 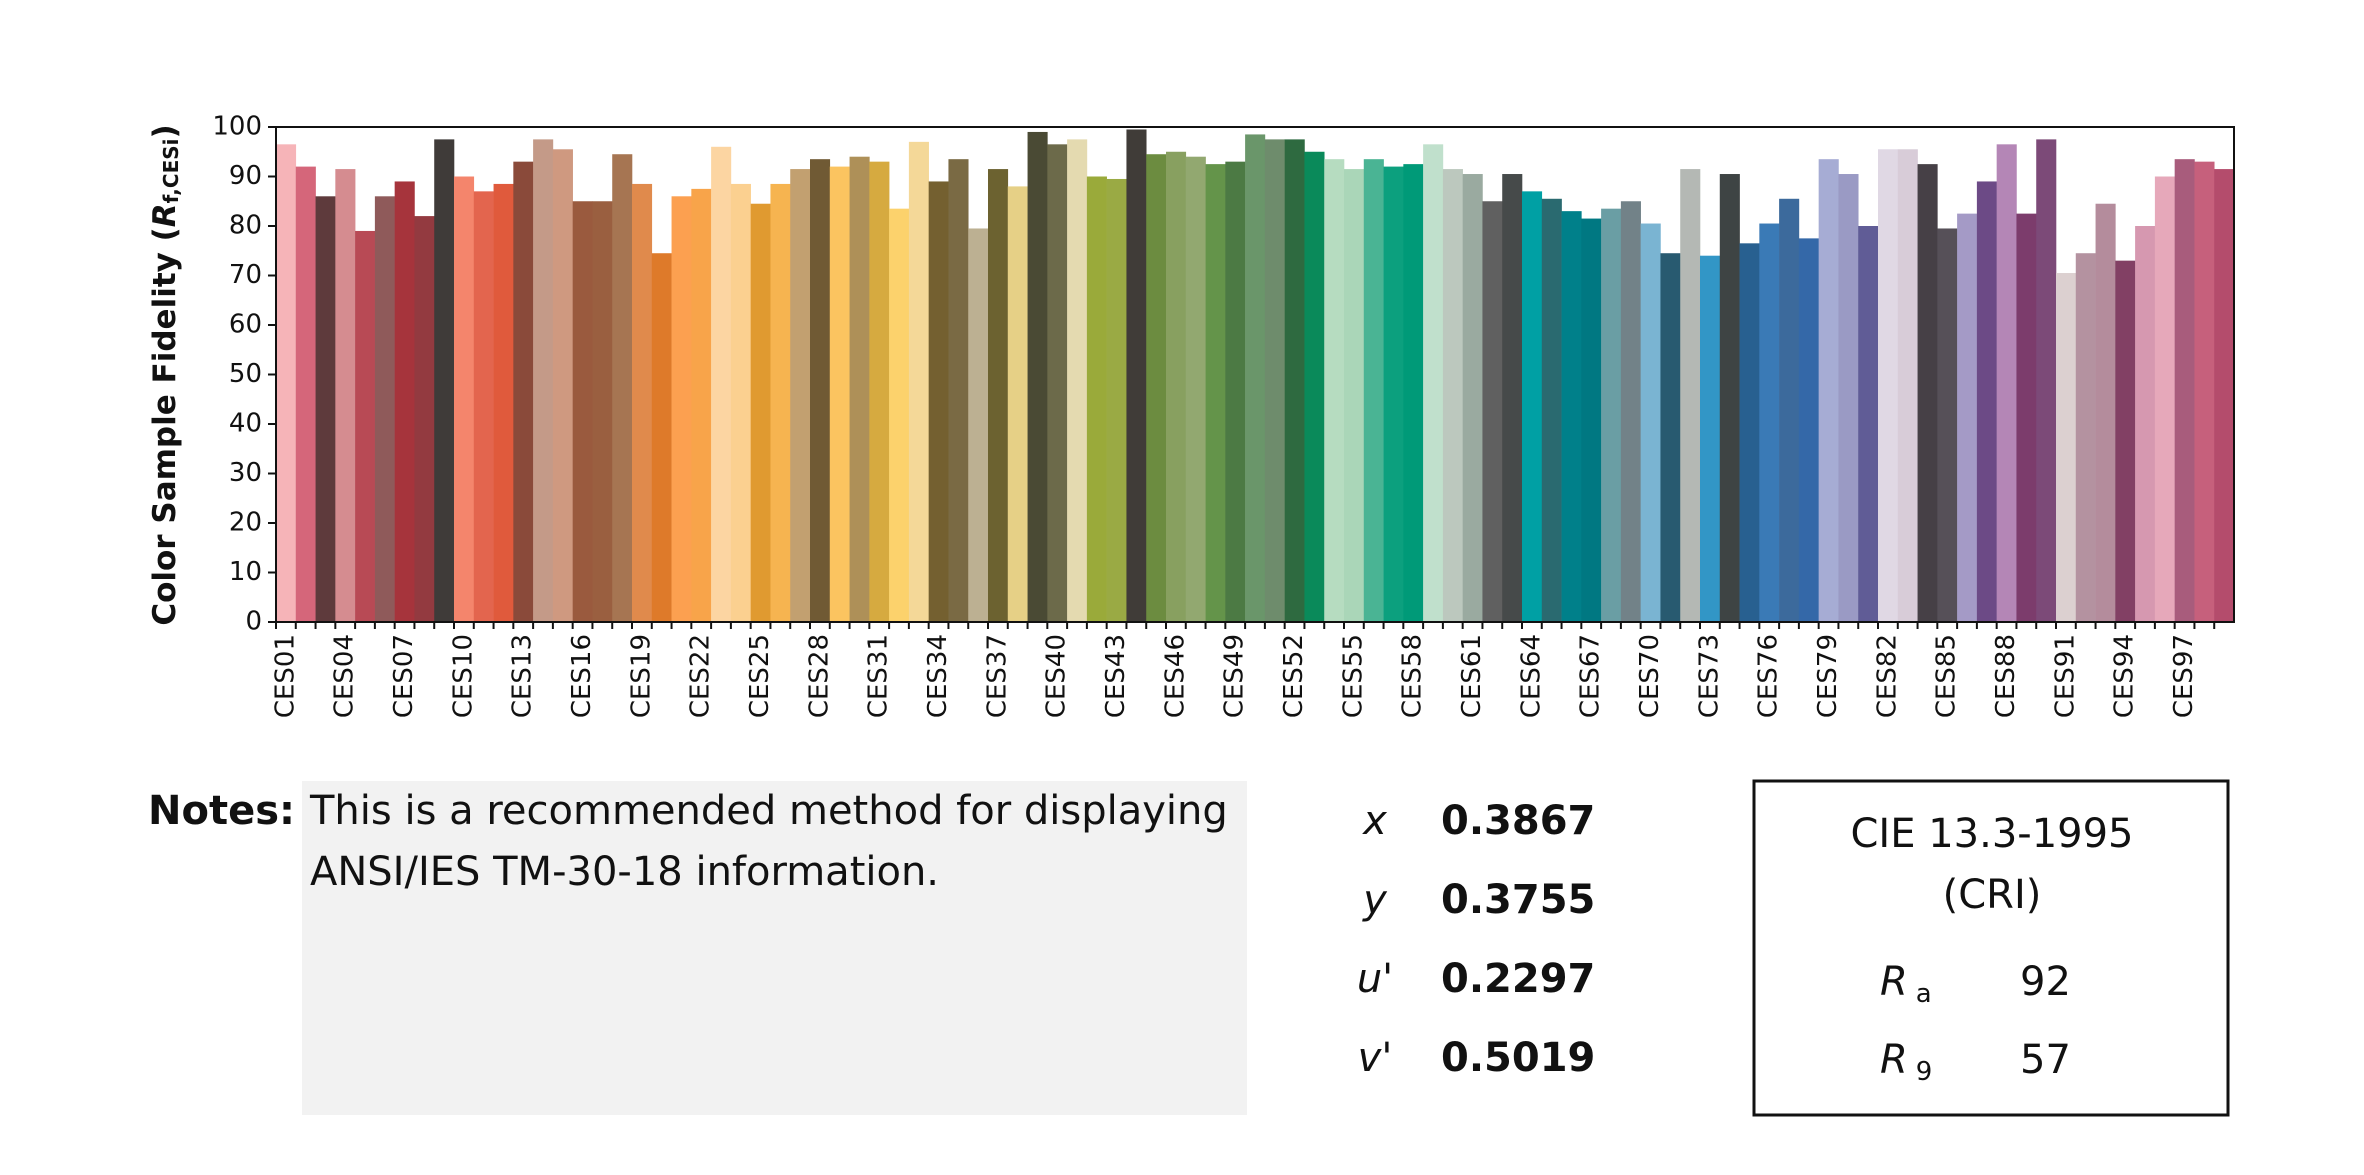 What do you see at coordinates (285, 676) in the screenshot?
I see `x-tick-label: CES01` at bounding box center [285, 676].